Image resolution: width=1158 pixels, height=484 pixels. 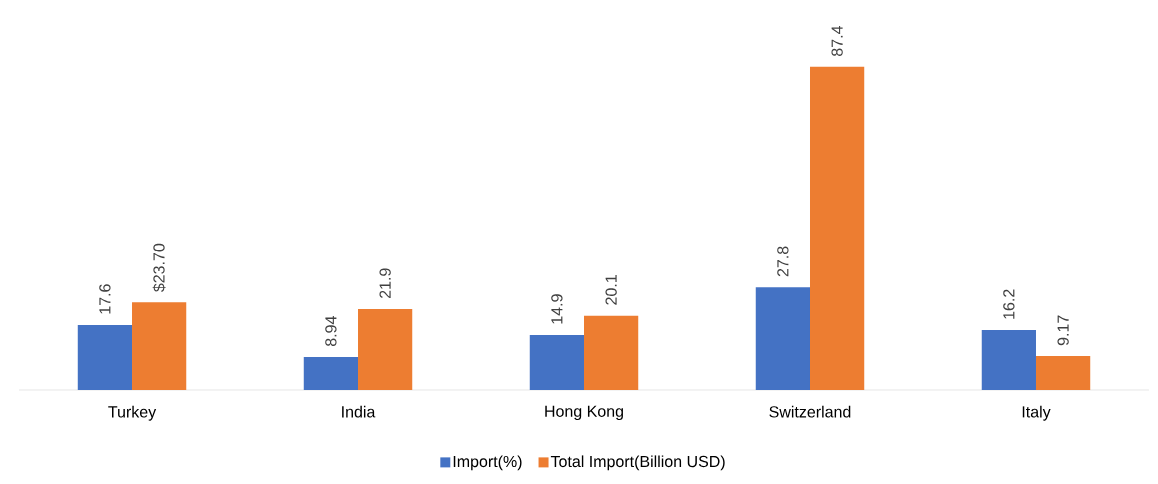 What do you see at coordinates (159, 267) in the screenshot?
I see `data-label: $23.70` at bounding box center [159, 267].